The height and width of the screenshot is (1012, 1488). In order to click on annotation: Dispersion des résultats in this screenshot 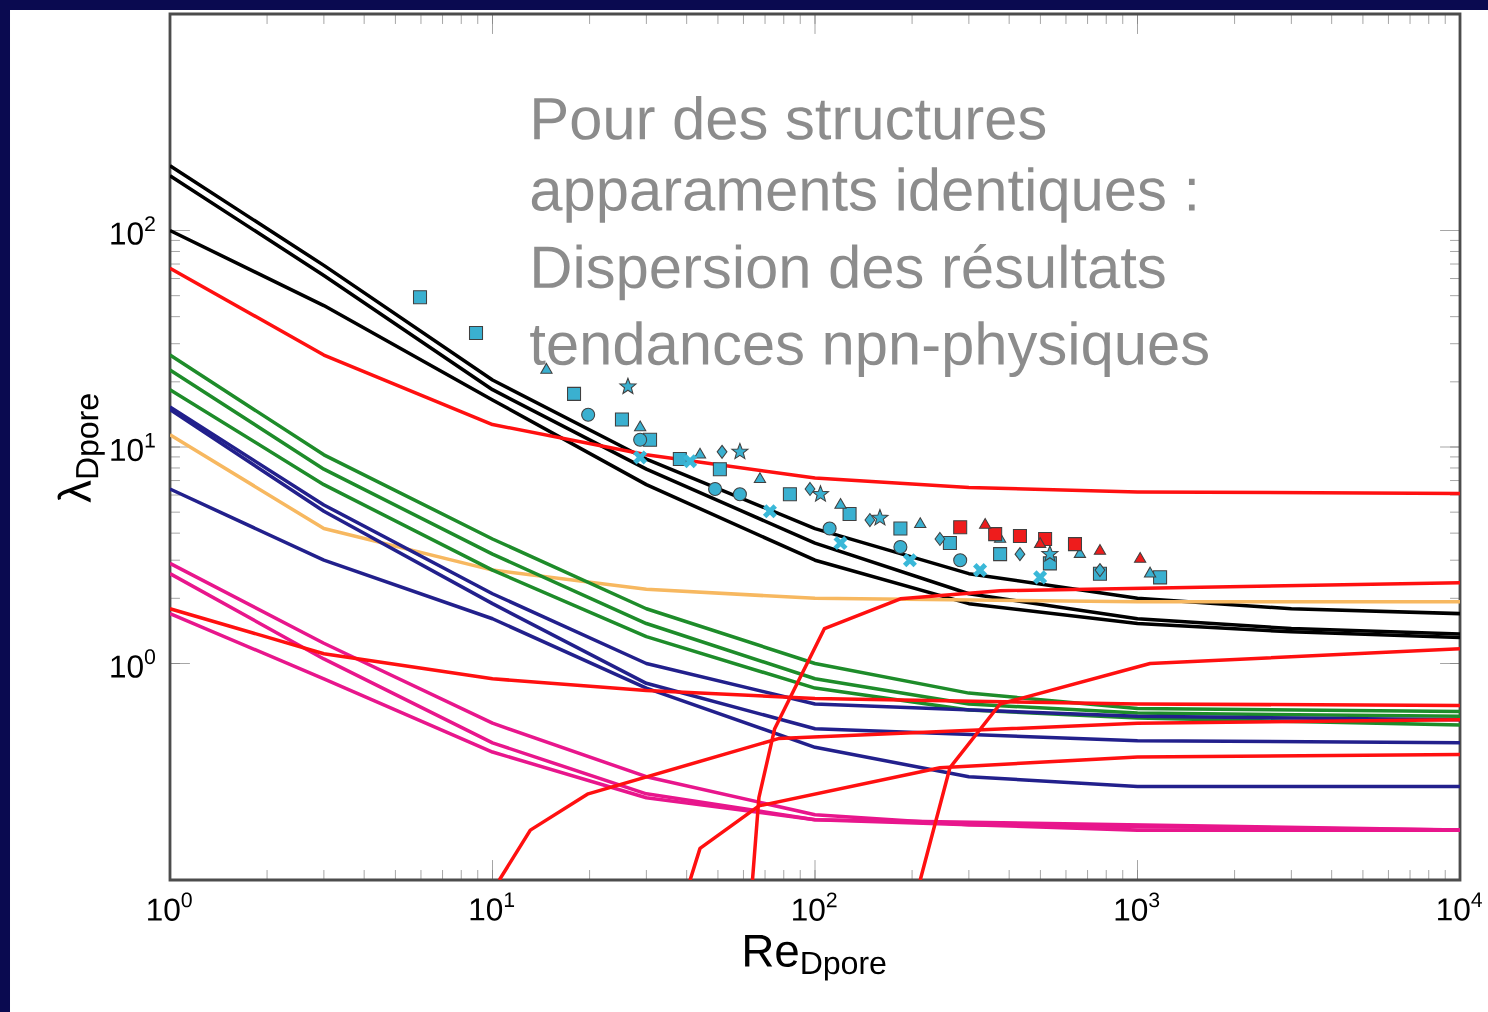, I will do `click(849, 272)`.